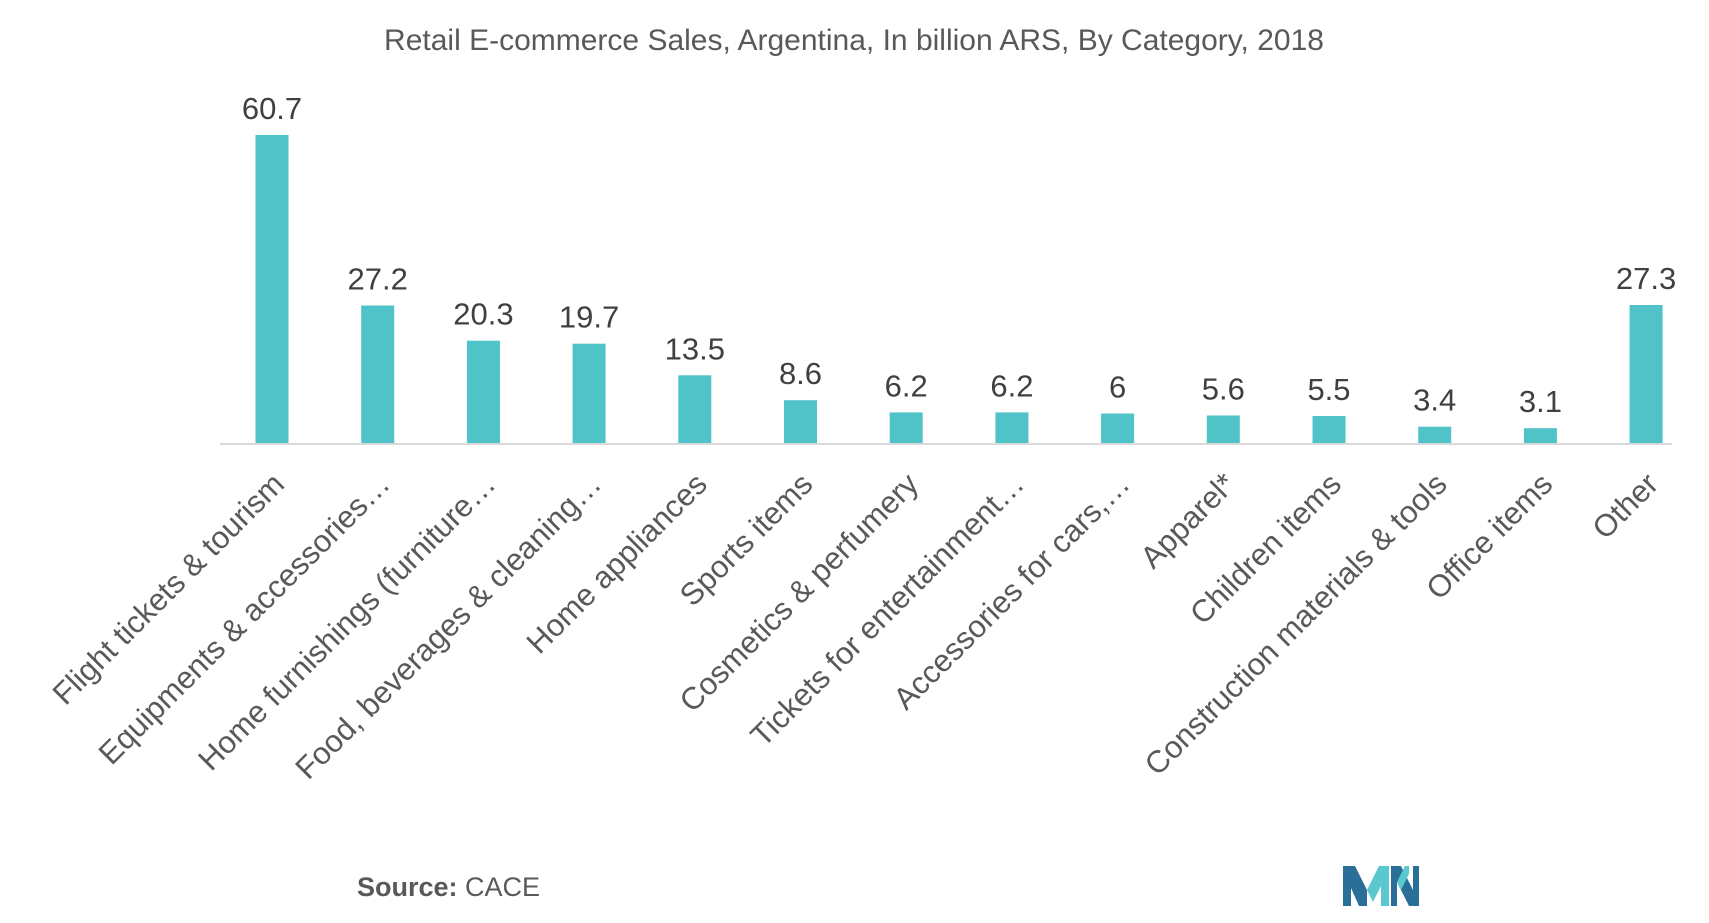  What do you see at coordinates (1381, 886) in the screenshot?
I see `mordor-intelligence-logo-icon` at bounding box center [1381, 886].